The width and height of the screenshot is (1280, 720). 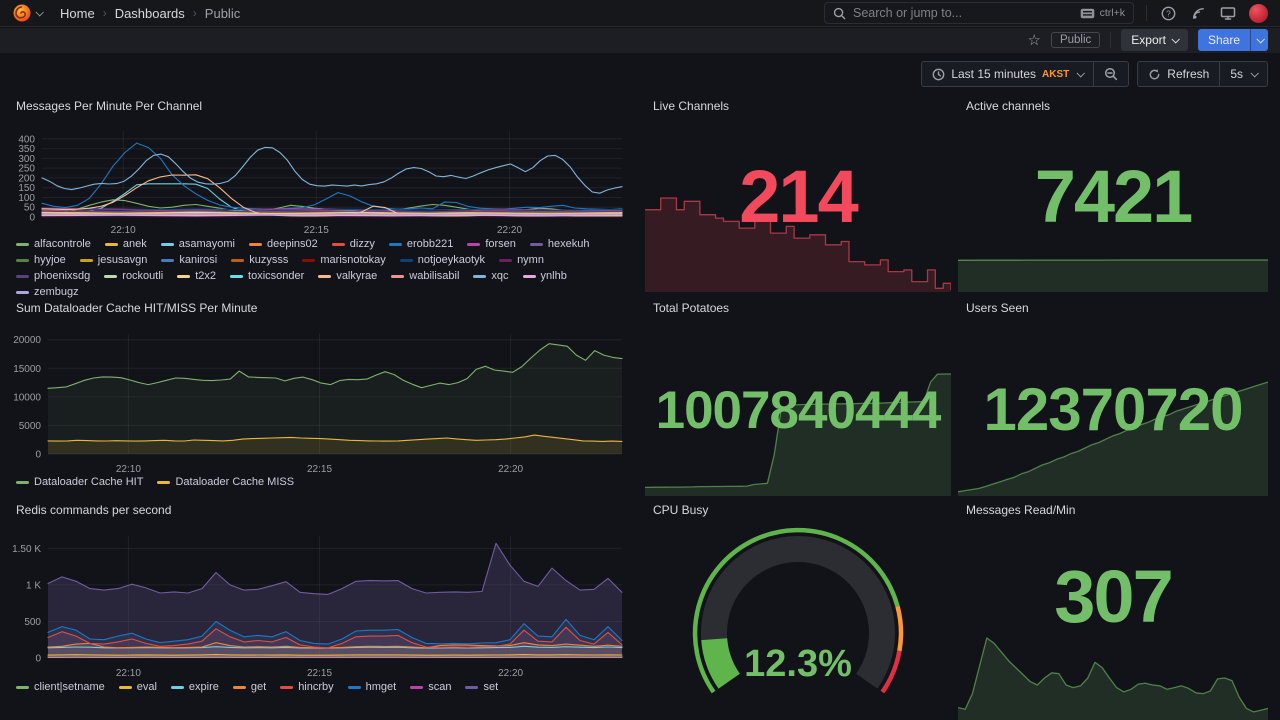 What do you see at coordinates (194, 687) in the screenshot?
I see `legend-item-expire: expire` at bounding box center [194, 687].